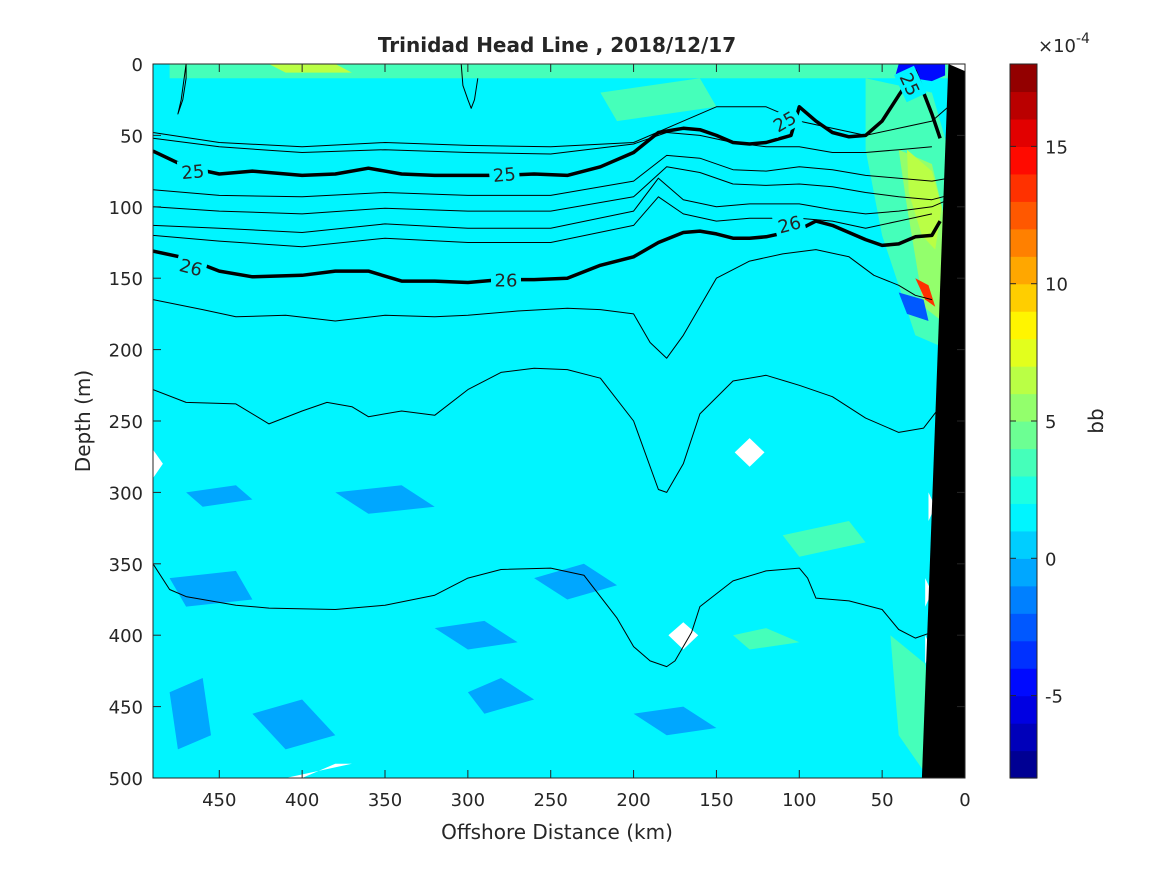 The width and height of the screenshot is (1167, 875). Describe the element at coordinates (131, 136) in the screenshot. I see `y-tick-label: 50` at that location.